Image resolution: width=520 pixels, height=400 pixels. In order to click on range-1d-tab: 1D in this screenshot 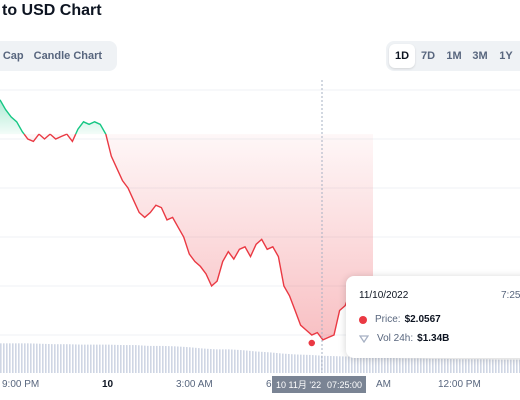, I will do `click(402, 56)`.